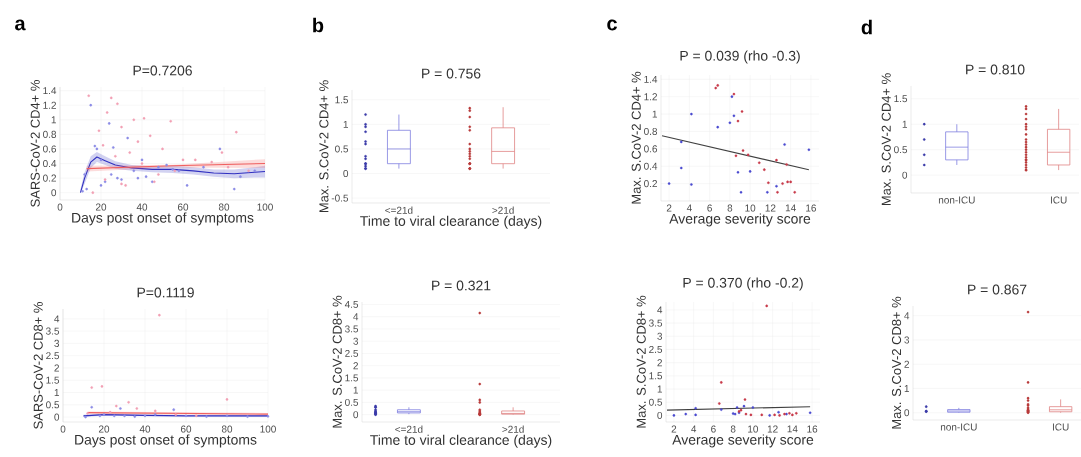 The image size is (1081, 457). What do you see at coordinates (340, 198) in the screenshot?
I see `y-tick-label: -0.5` at bounding box center [340, 198].